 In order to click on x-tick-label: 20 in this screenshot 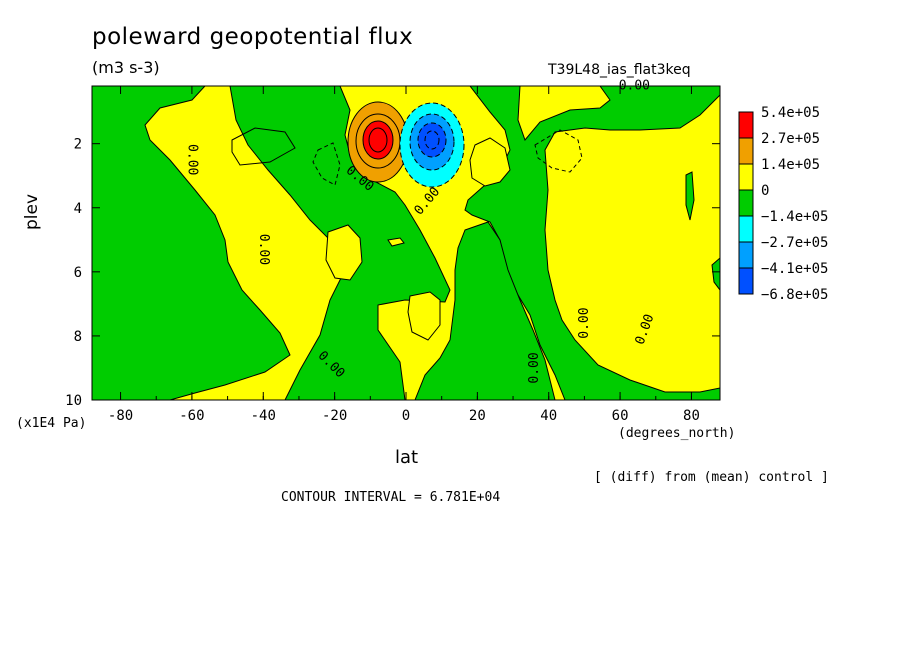, I will do `click(477, 416)`.